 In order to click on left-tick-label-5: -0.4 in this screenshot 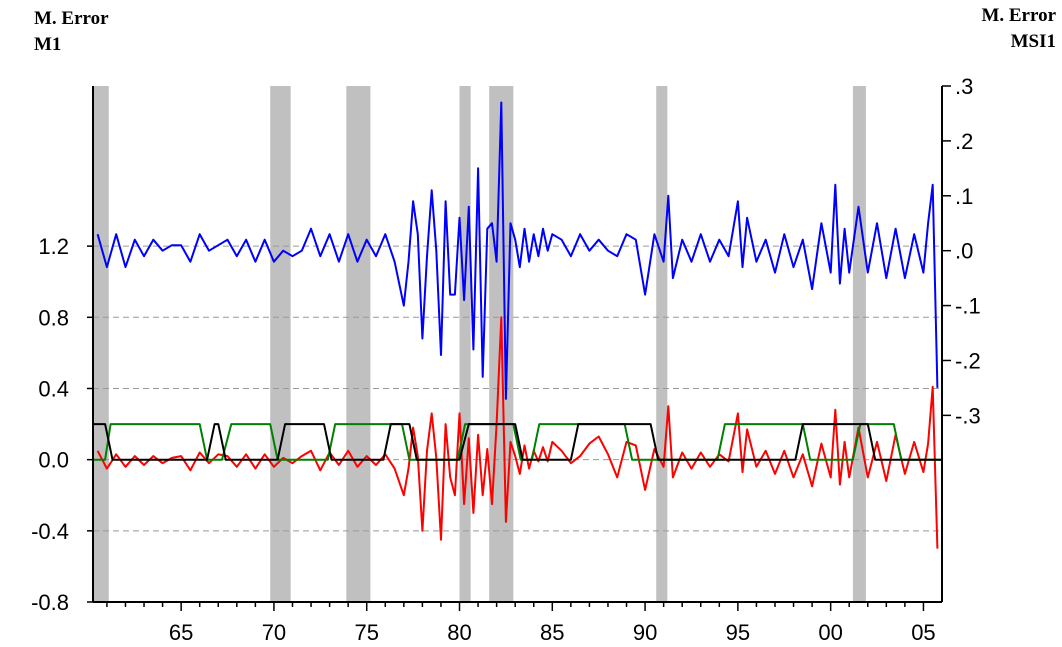, I will do `click(50, 531)`.